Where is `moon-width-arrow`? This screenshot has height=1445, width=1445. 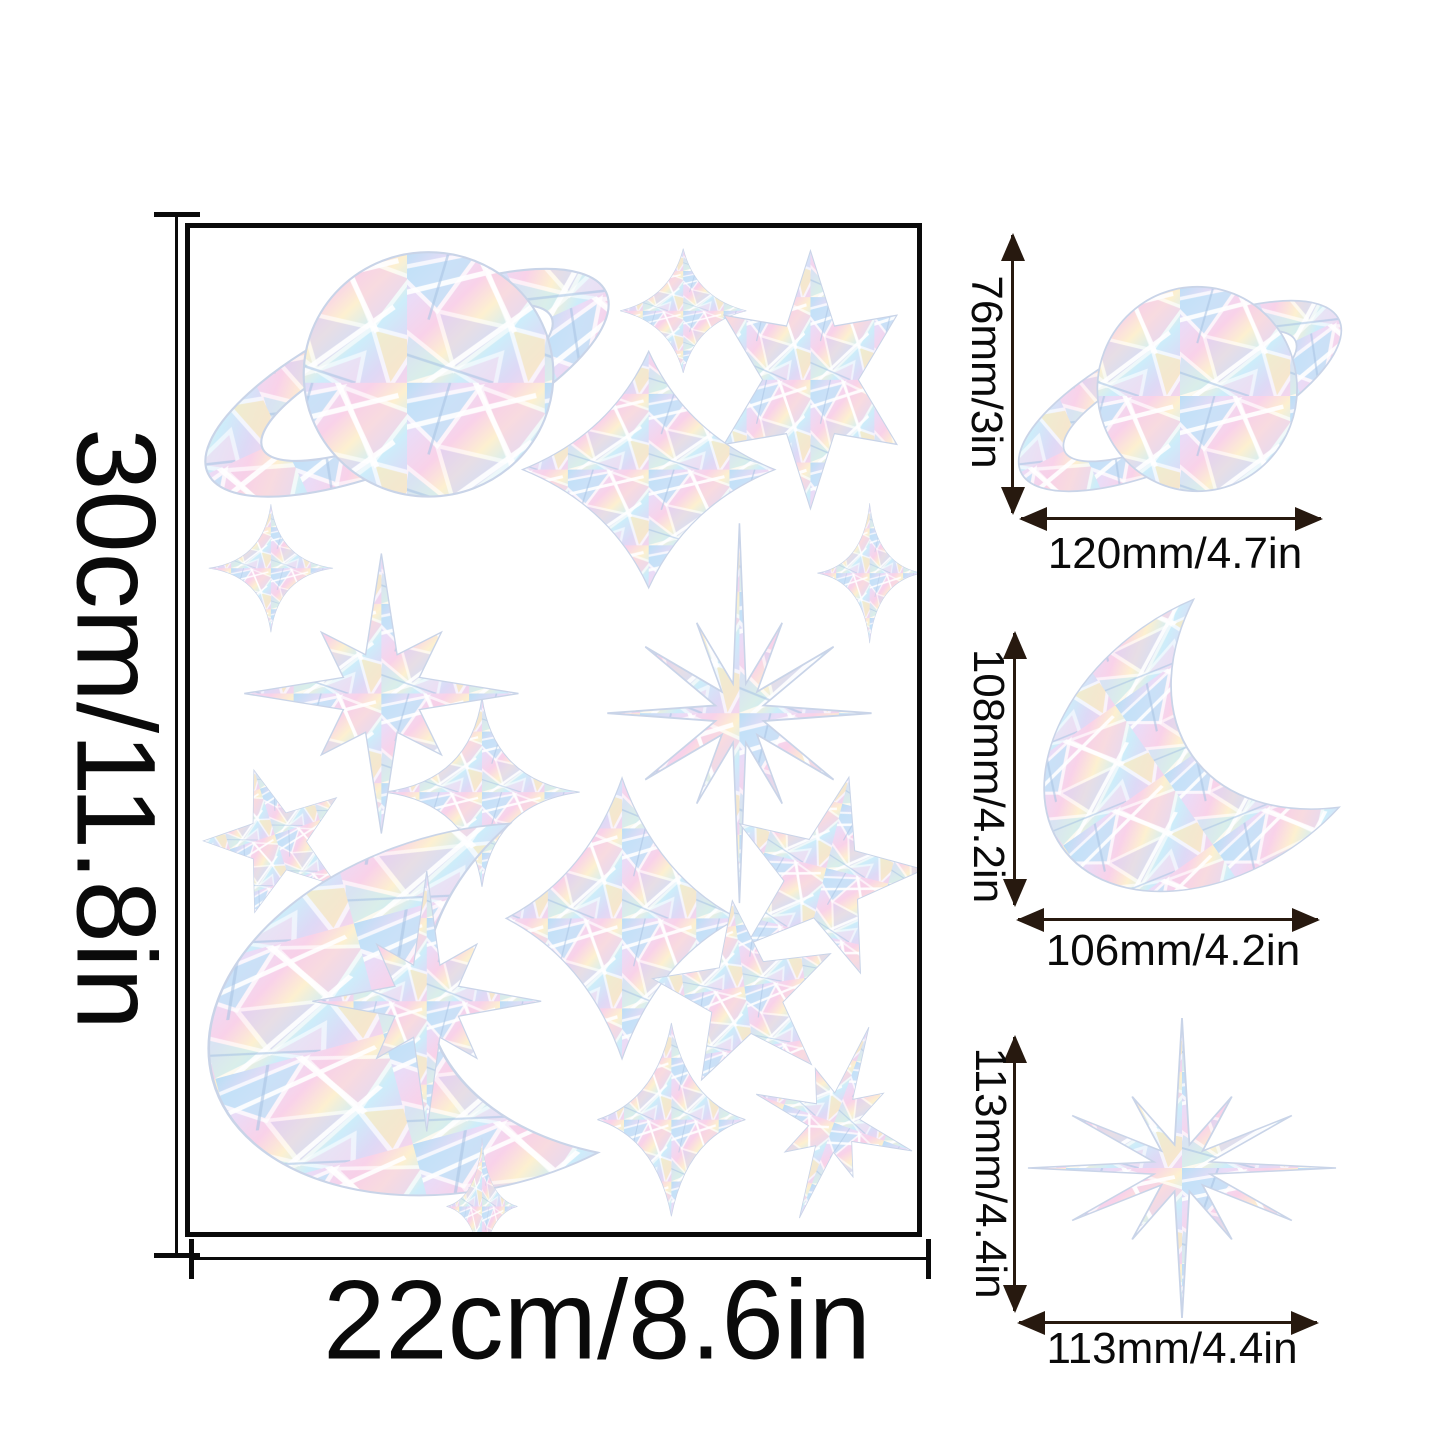
moon-width-arrow is located at coordinates (1168, 919).